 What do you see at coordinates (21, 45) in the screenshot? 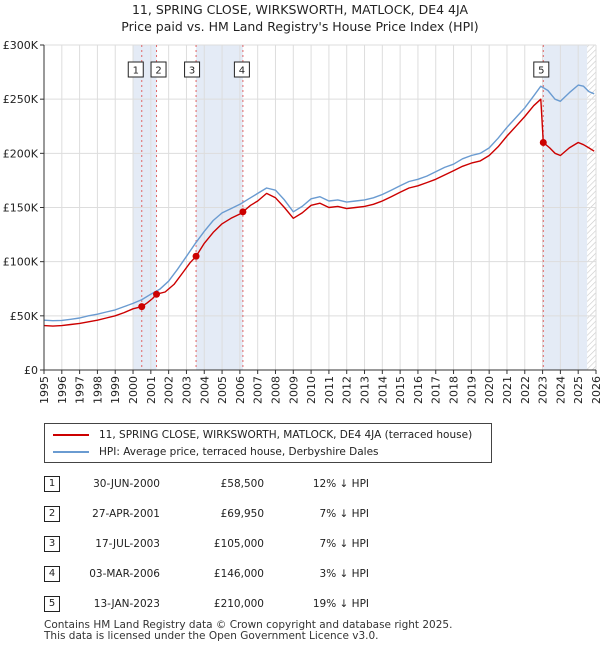
I see `y-tick-label: £300K` at bounding box center [21, 45].